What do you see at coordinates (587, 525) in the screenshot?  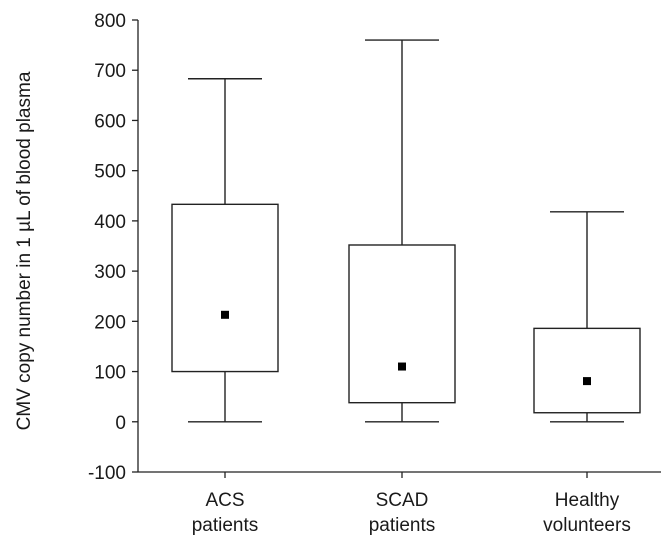 I see `x-category-label: volunteers` at bounding box center [587, 525].